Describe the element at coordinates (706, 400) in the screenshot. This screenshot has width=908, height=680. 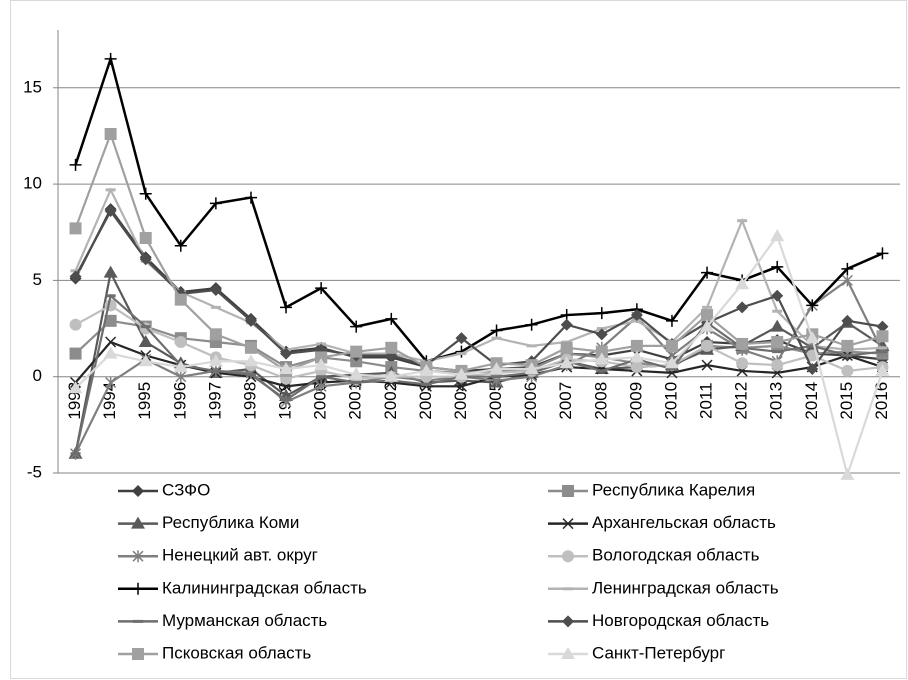
I see `x-tick-label: 2011` at that location.